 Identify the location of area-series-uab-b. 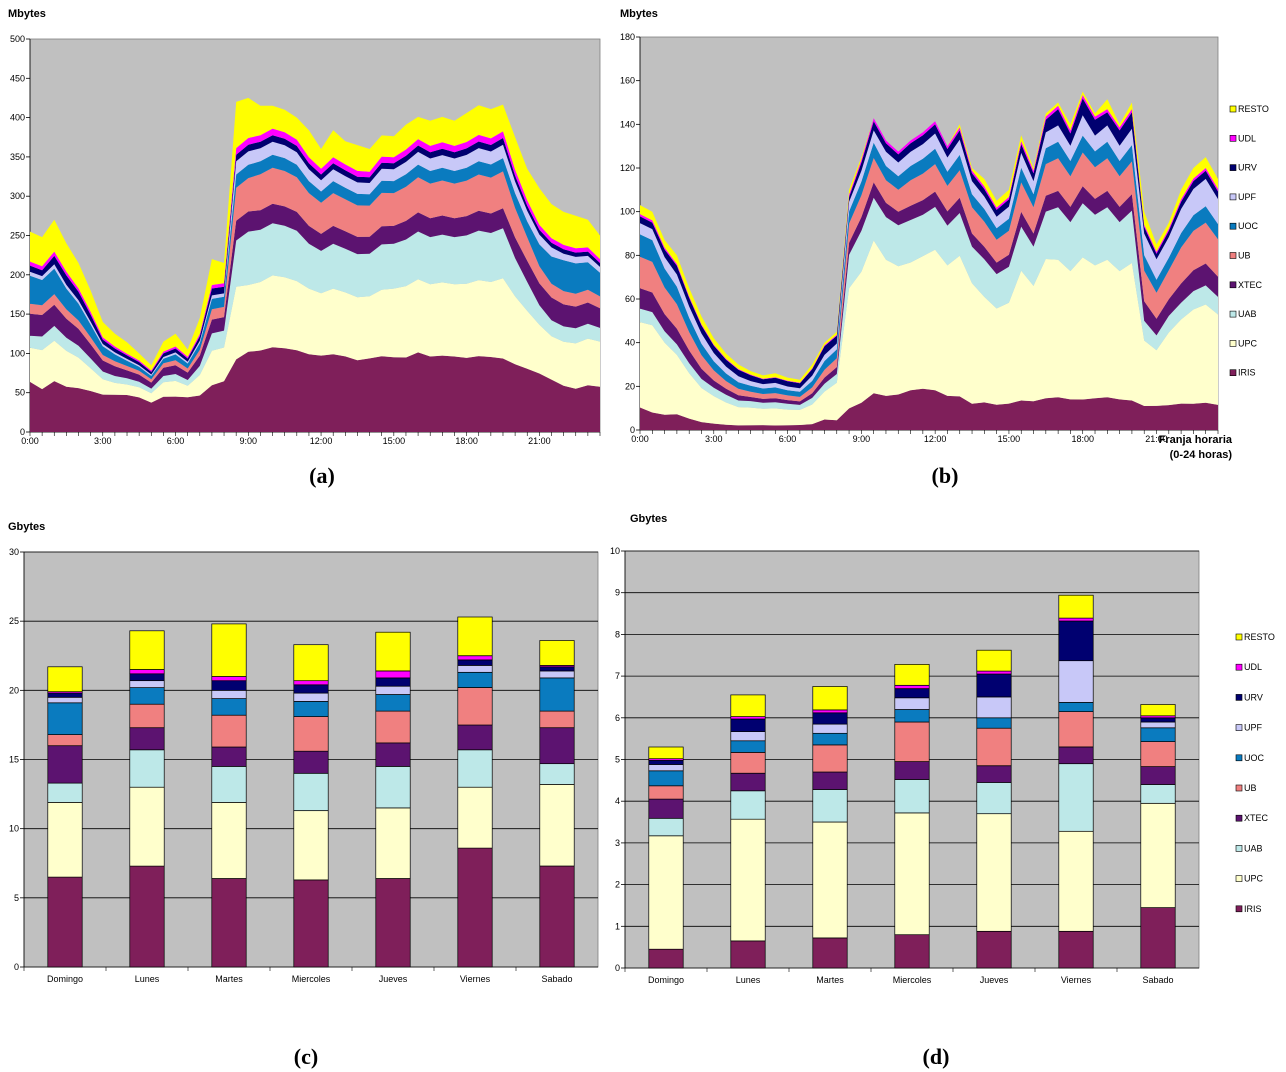
(929, 303).